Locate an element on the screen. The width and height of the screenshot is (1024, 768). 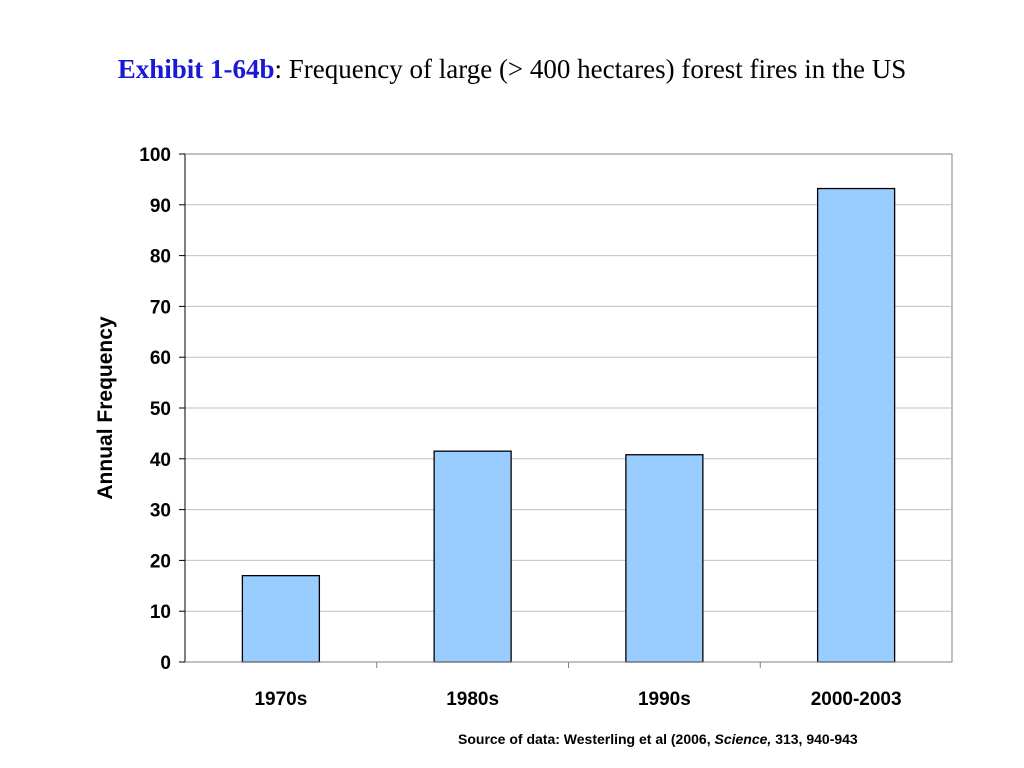
x-tick-label-2000-2003: 2000-2003 is located at coordinates (856, 699).